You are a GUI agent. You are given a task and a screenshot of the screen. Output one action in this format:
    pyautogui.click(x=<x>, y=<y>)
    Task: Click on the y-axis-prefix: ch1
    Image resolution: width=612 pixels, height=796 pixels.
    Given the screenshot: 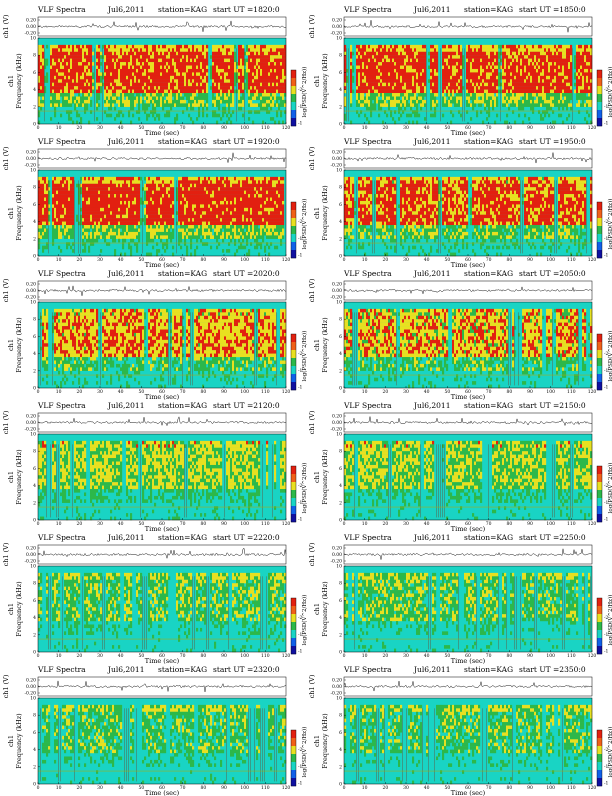 What is the action you would take?
    pyautogui.click(x=317, y=609)
    